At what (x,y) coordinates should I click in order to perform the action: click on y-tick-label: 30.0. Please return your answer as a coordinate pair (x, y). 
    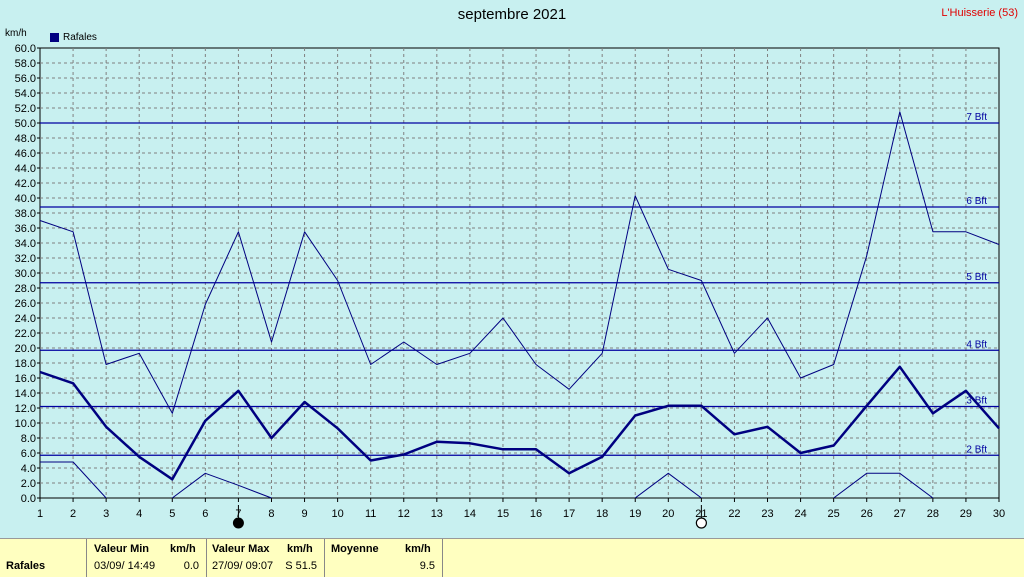
    Looking at the image, I should click on (25, 274).